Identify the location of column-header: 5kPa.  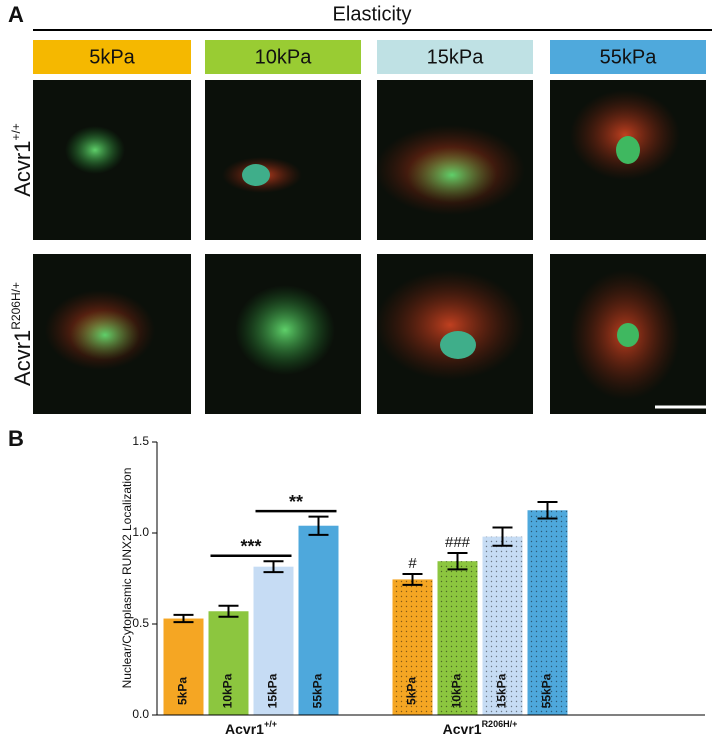
(112, 57).